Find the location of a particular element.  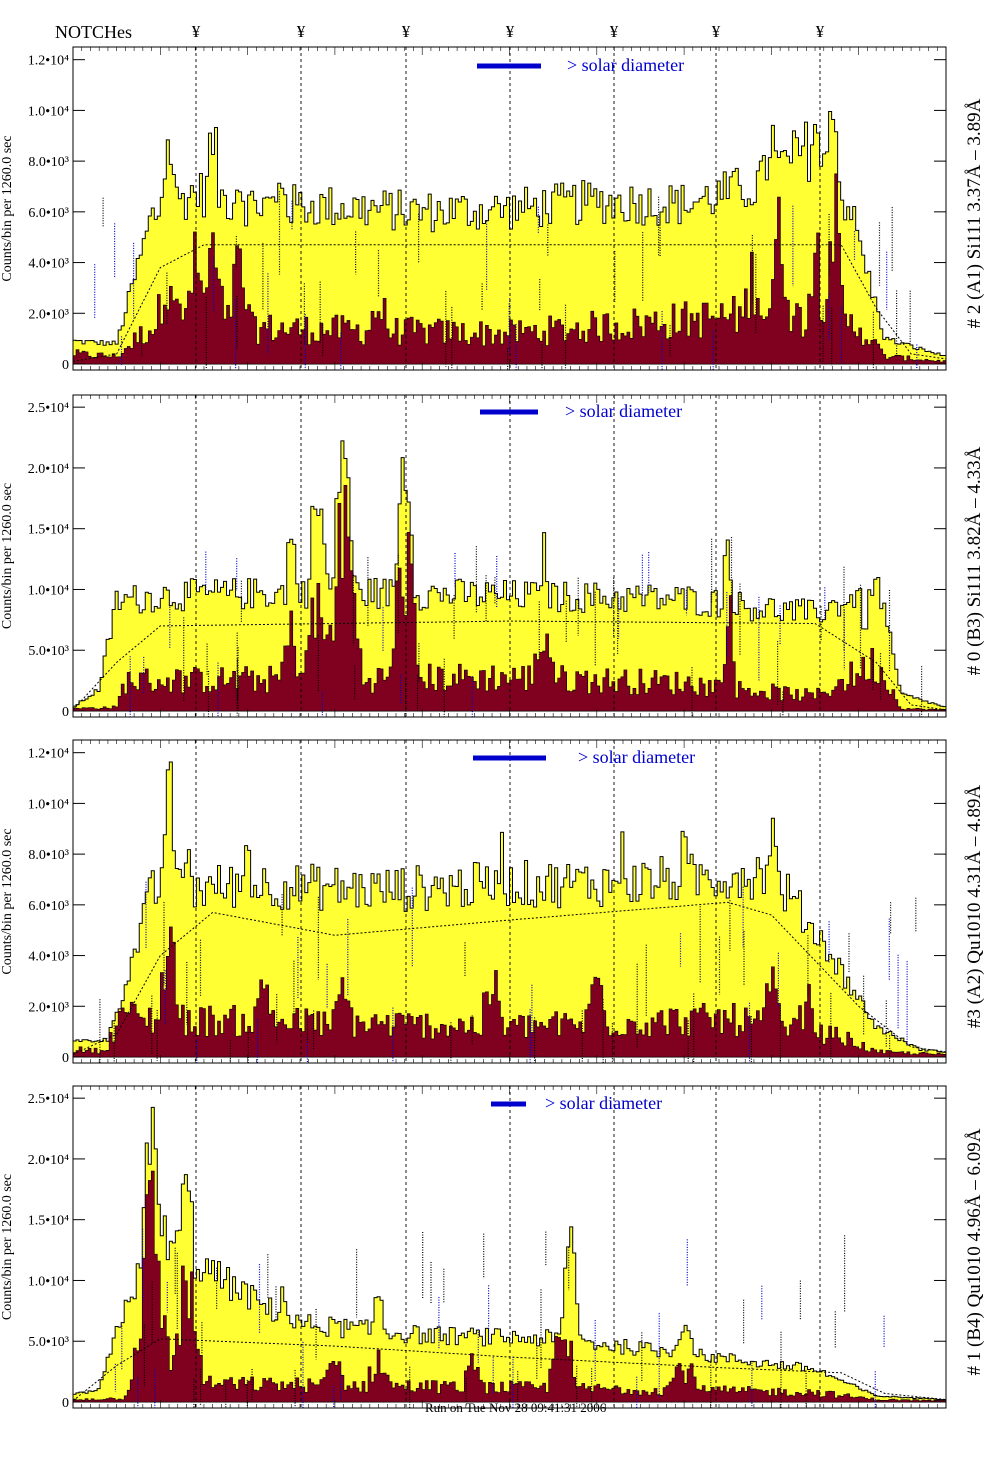

notch-markers: ¥ ¥ ¥ ¥ ¥ ¥ ¥ is located at coordinates (508, 31).